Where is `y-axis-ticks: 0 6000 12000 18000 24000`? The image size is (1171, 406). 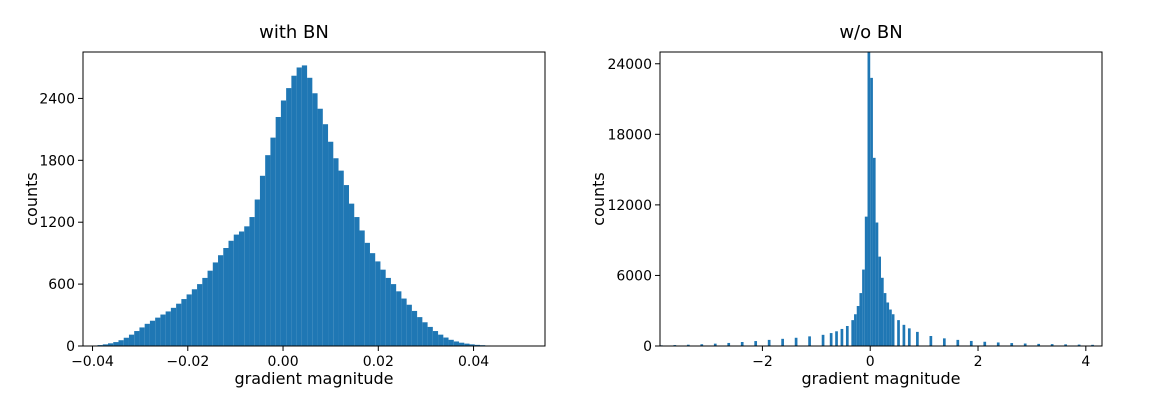
y-axis-ticks: 0 6000 12000 18000 24000 is located at coordinates (633, 206).